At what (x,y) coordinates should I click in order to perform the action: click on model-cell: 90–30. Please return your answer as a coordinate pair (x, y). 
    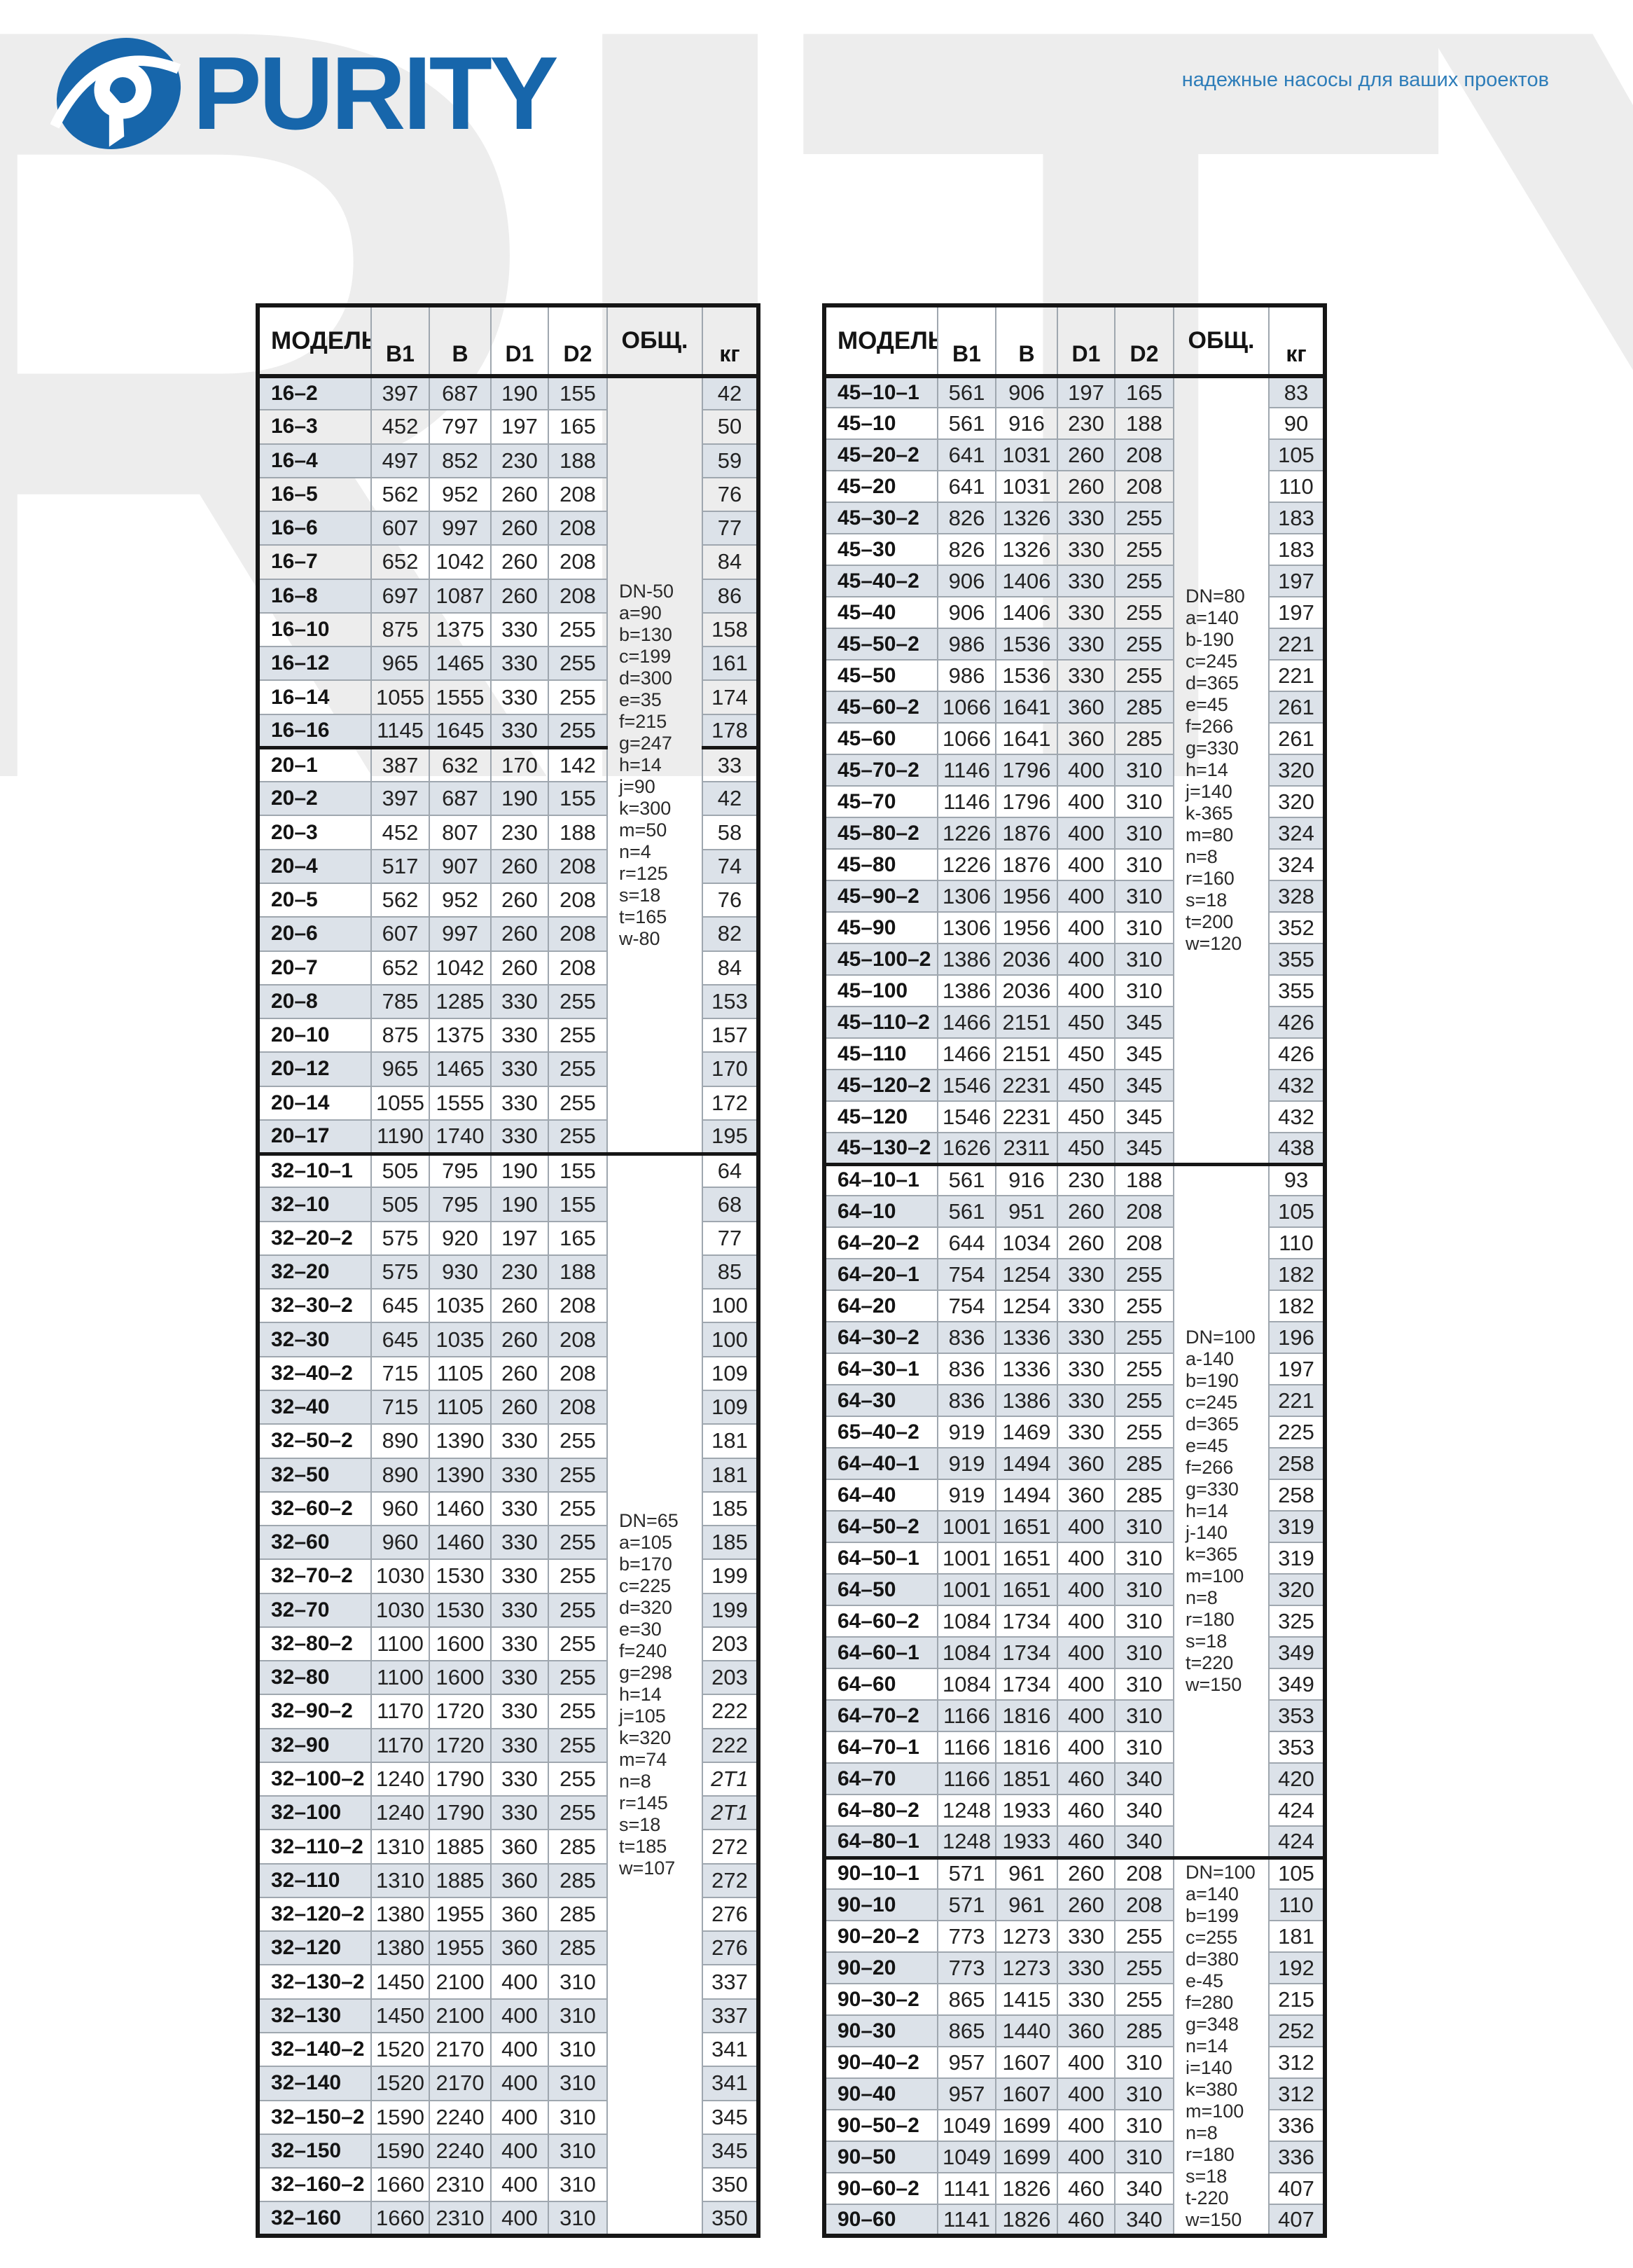
    Looking at the image, I should click on (881, 2030).